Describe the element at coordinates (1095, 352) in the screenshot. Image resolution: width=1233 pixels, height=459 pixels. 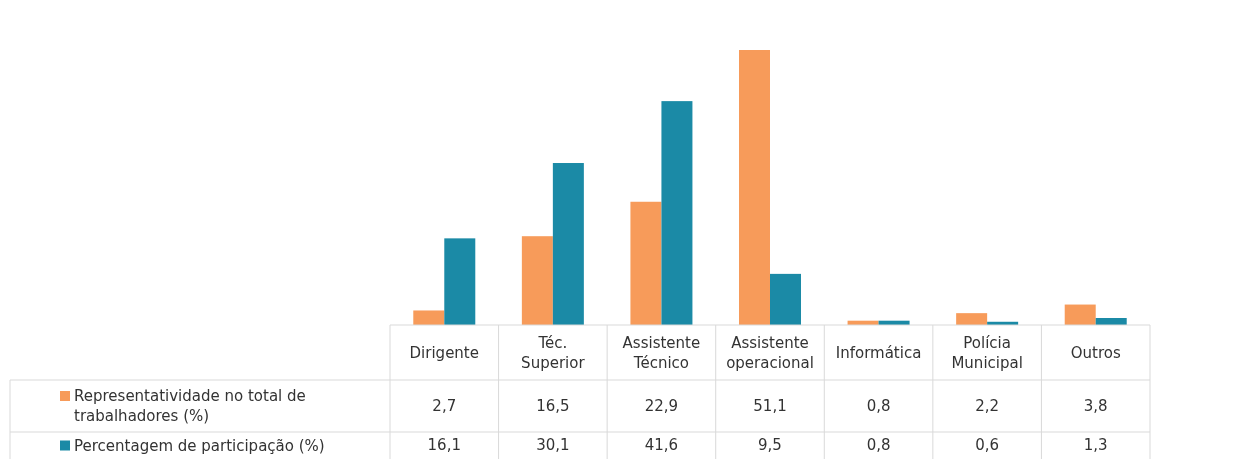
I see `x-tick-label: Outros` at that location.